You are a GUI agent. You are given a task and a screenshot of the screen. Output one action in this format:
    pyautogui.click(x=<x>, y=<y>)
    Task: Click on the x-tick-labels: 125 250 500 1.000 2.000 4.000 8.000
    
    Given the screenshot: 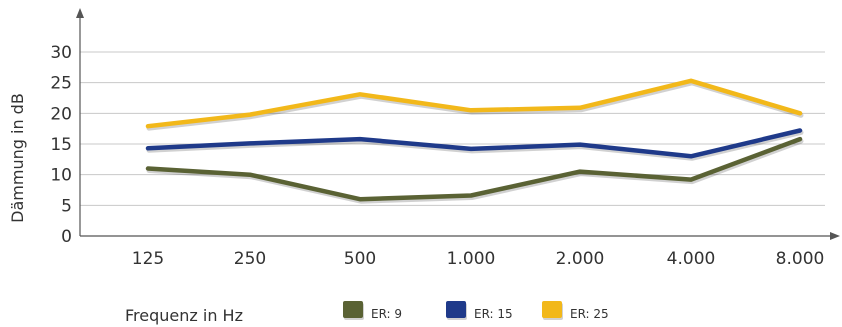 What is the action you would take?
    pyautogui.click(x=478, y=259)
    